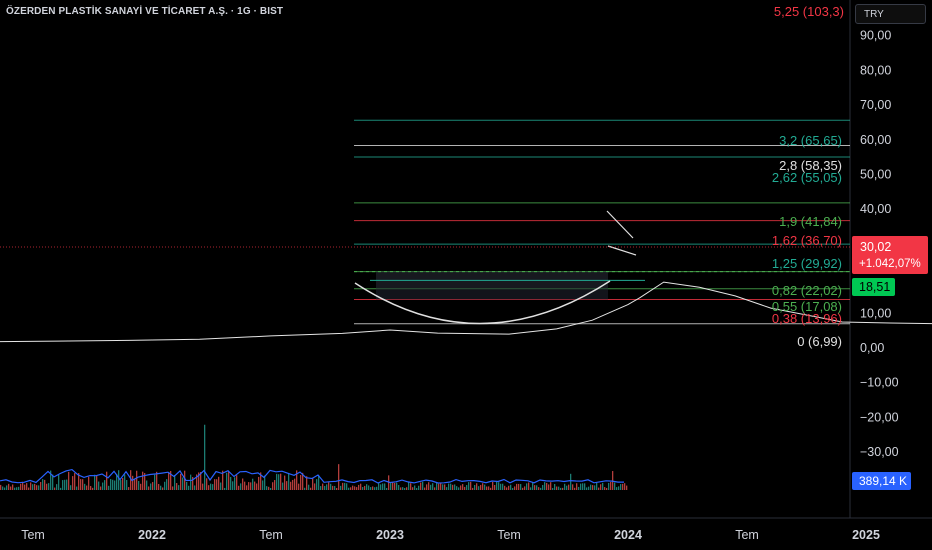 This screenshot has width=932, height=550. I want to click on last-price-change: +1.042,07%, so click(890, 264).